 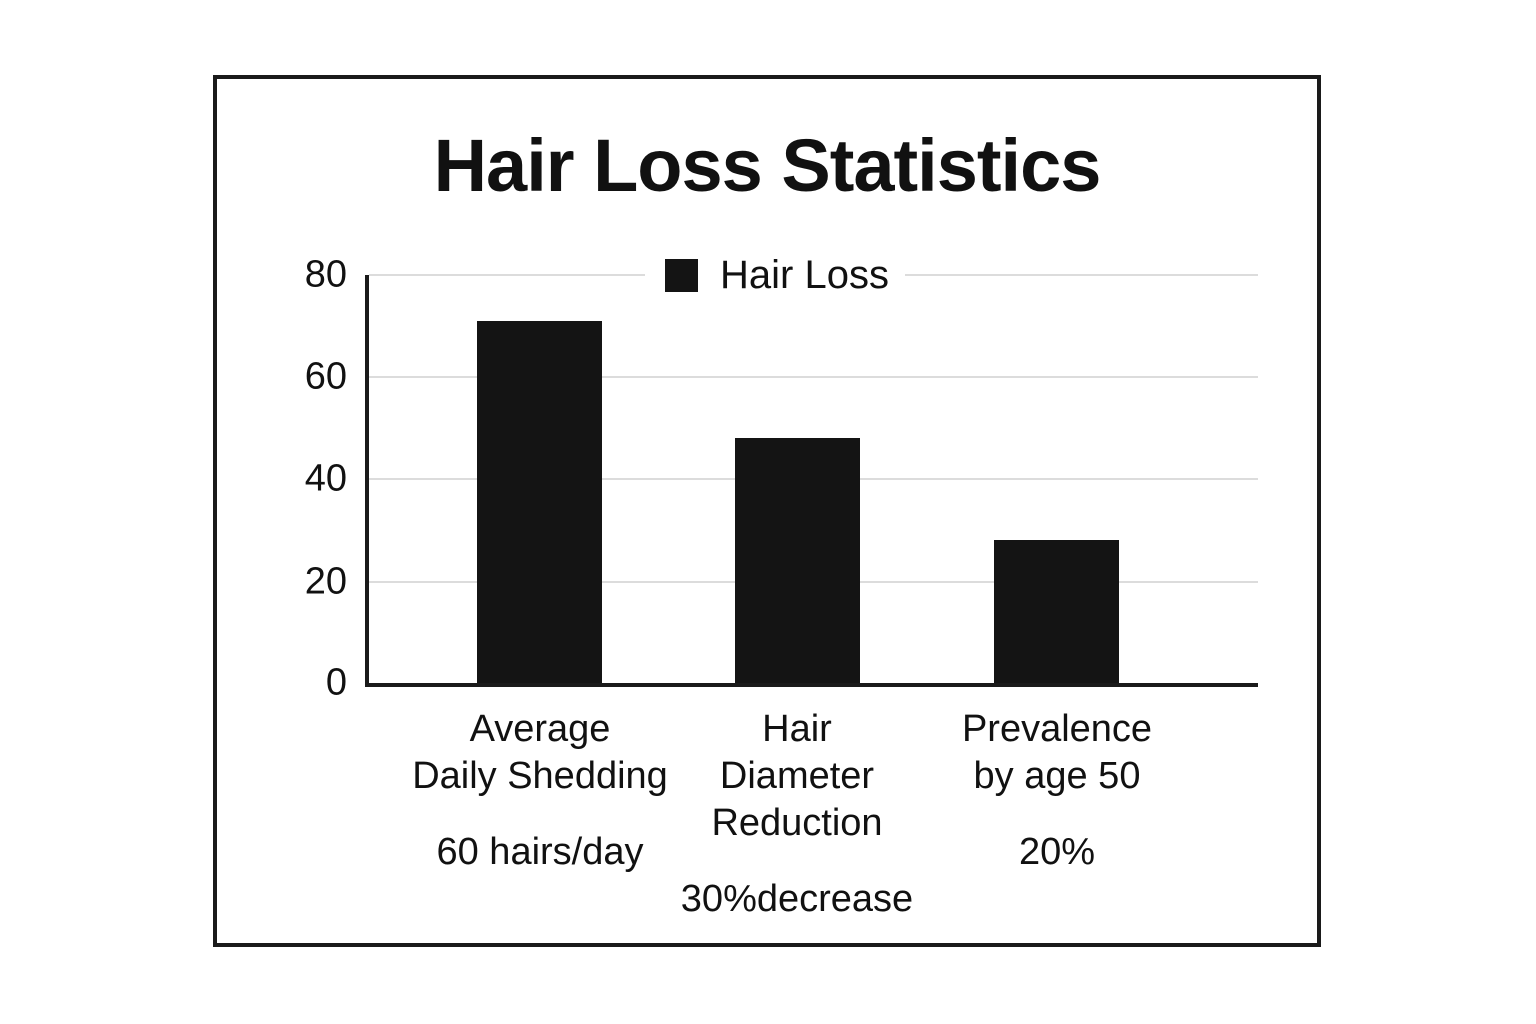 I want to click on chart-title: Hair Loss Statistics, so click(x=767, y=165).